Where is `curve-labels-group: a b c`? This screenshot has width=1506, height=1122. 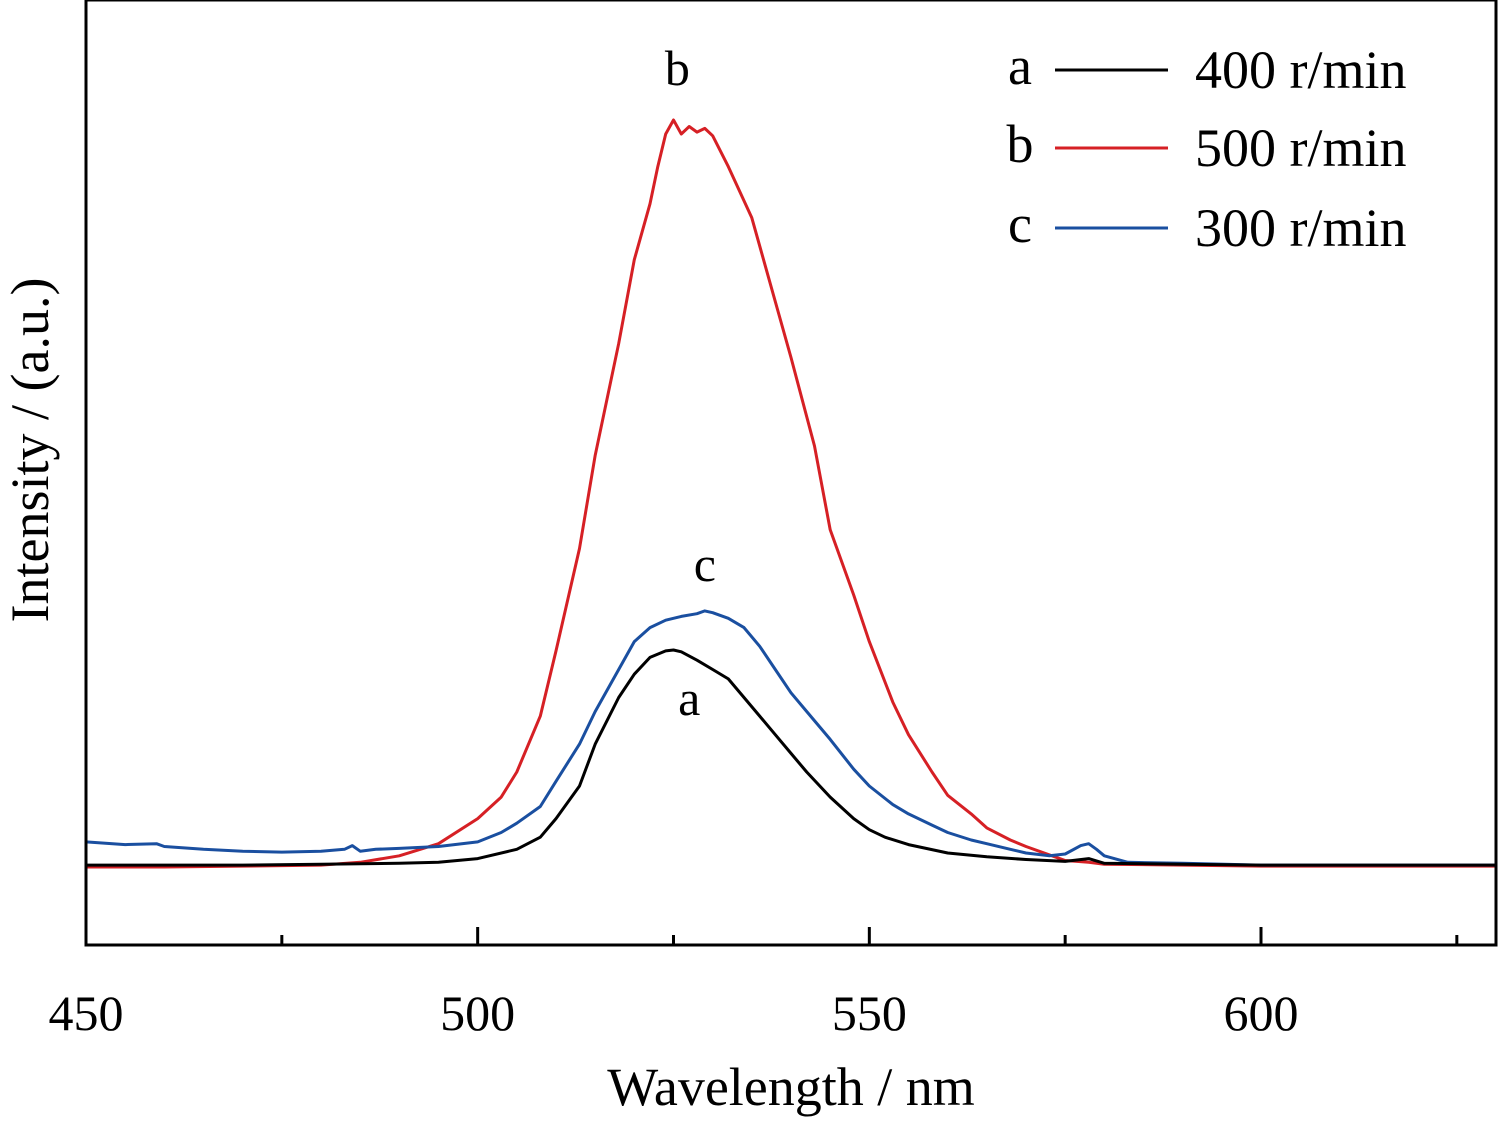
curve-labels-group: a b c is located at coordinates (690, 383).